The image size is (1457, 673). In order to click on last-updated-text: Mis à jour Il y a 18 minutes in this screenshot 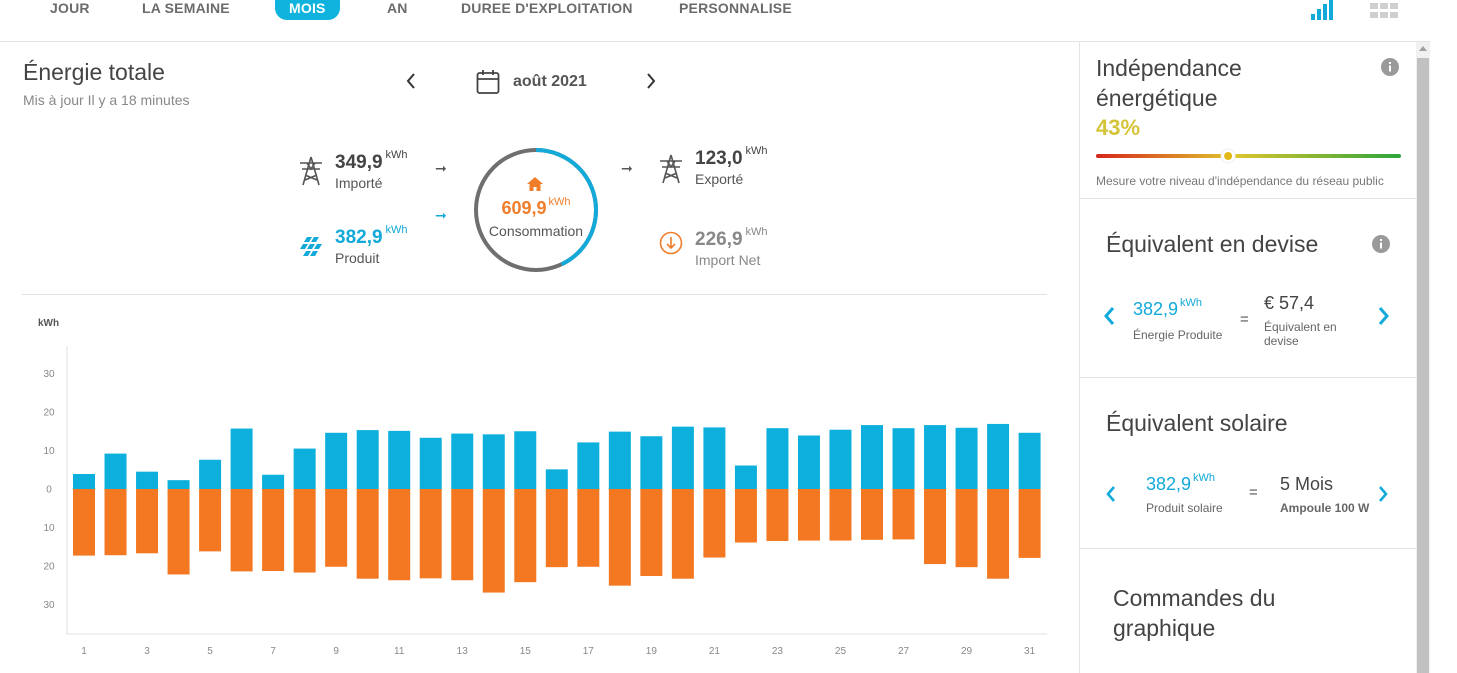, I will do `click(106, 100)`.